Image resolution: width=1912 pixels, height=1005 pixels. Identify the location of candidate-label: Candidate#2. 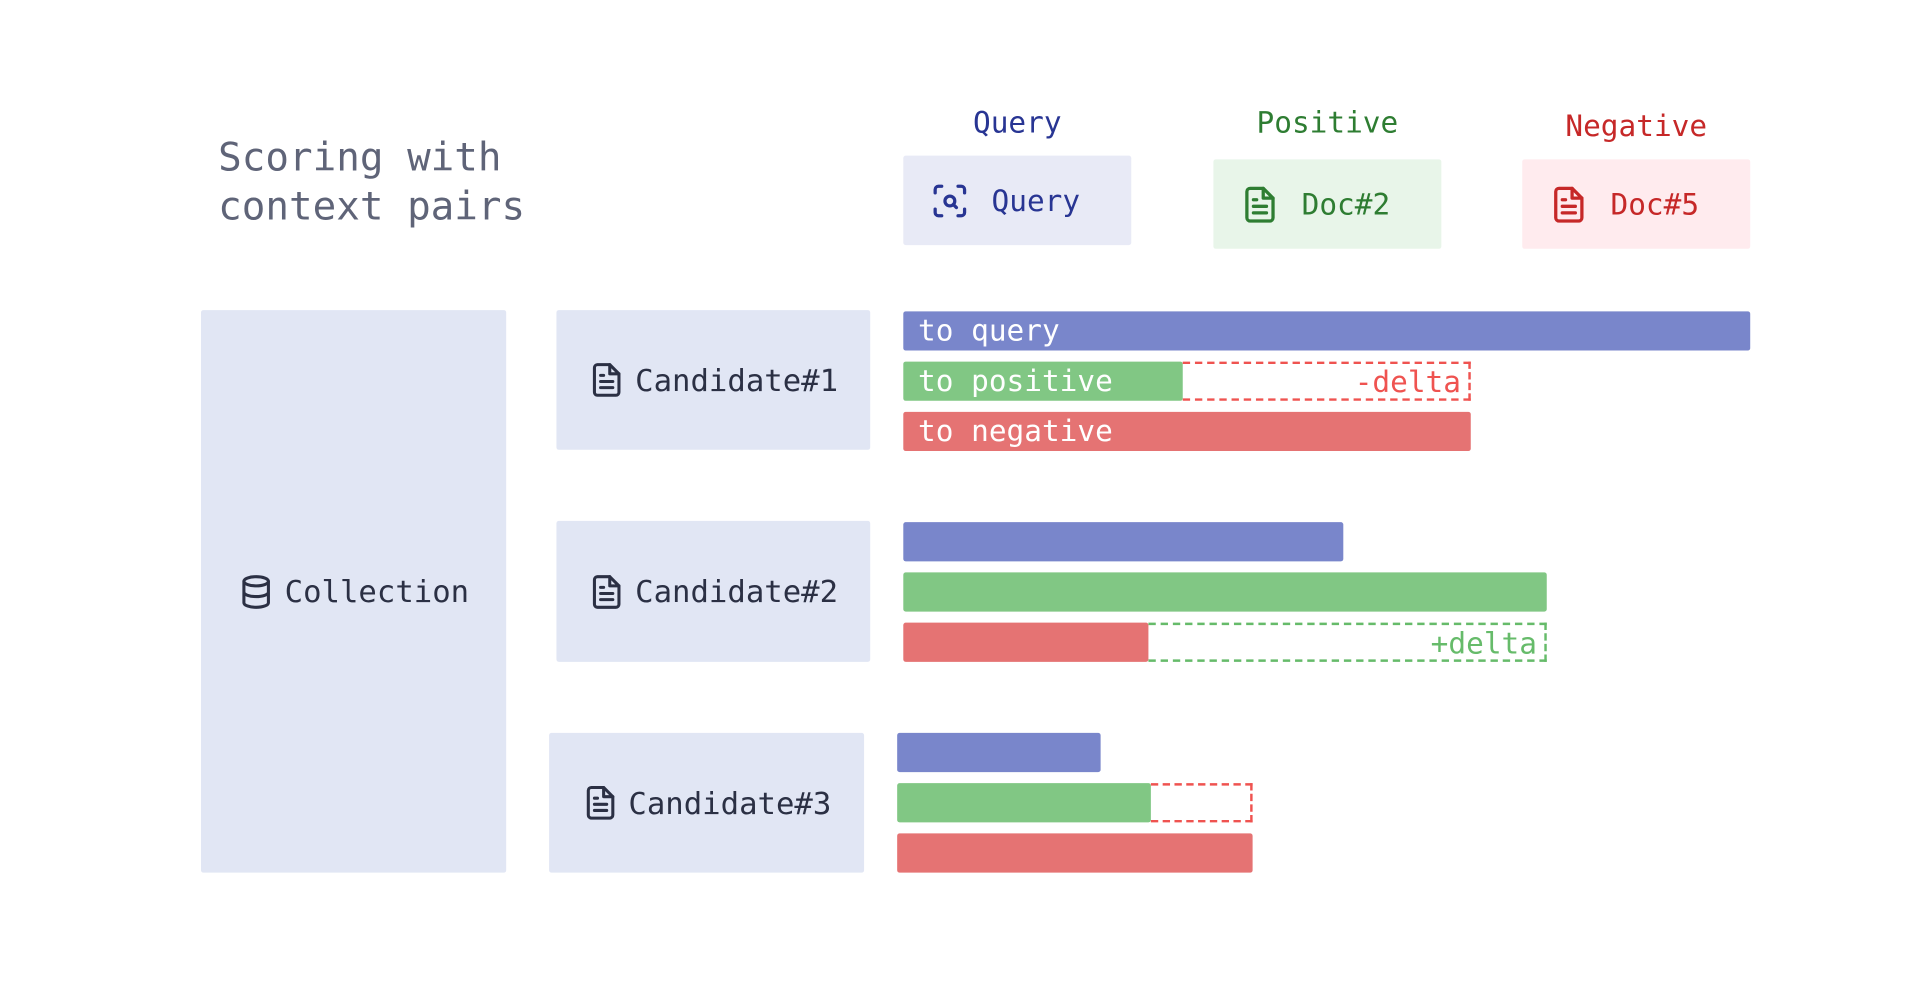
(737, 591).